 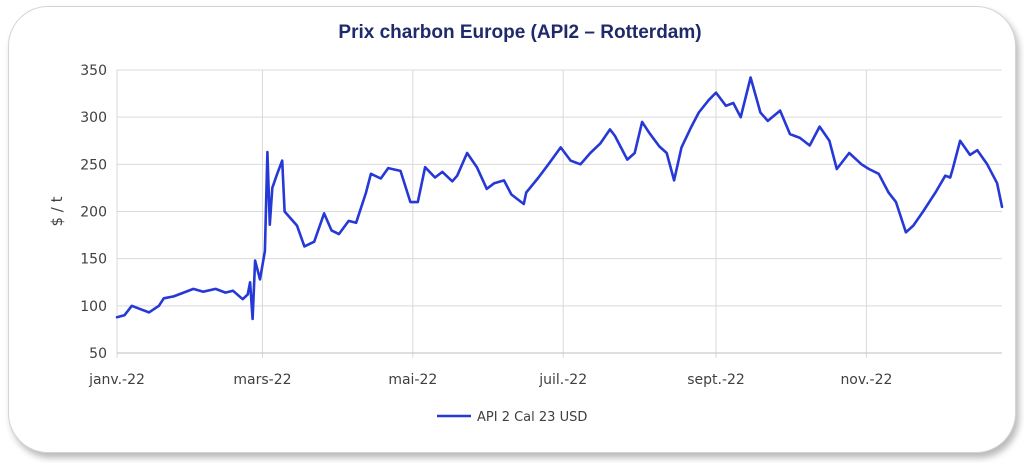 I want to click on y-tick-label: 50, so click(x=98, y=354).